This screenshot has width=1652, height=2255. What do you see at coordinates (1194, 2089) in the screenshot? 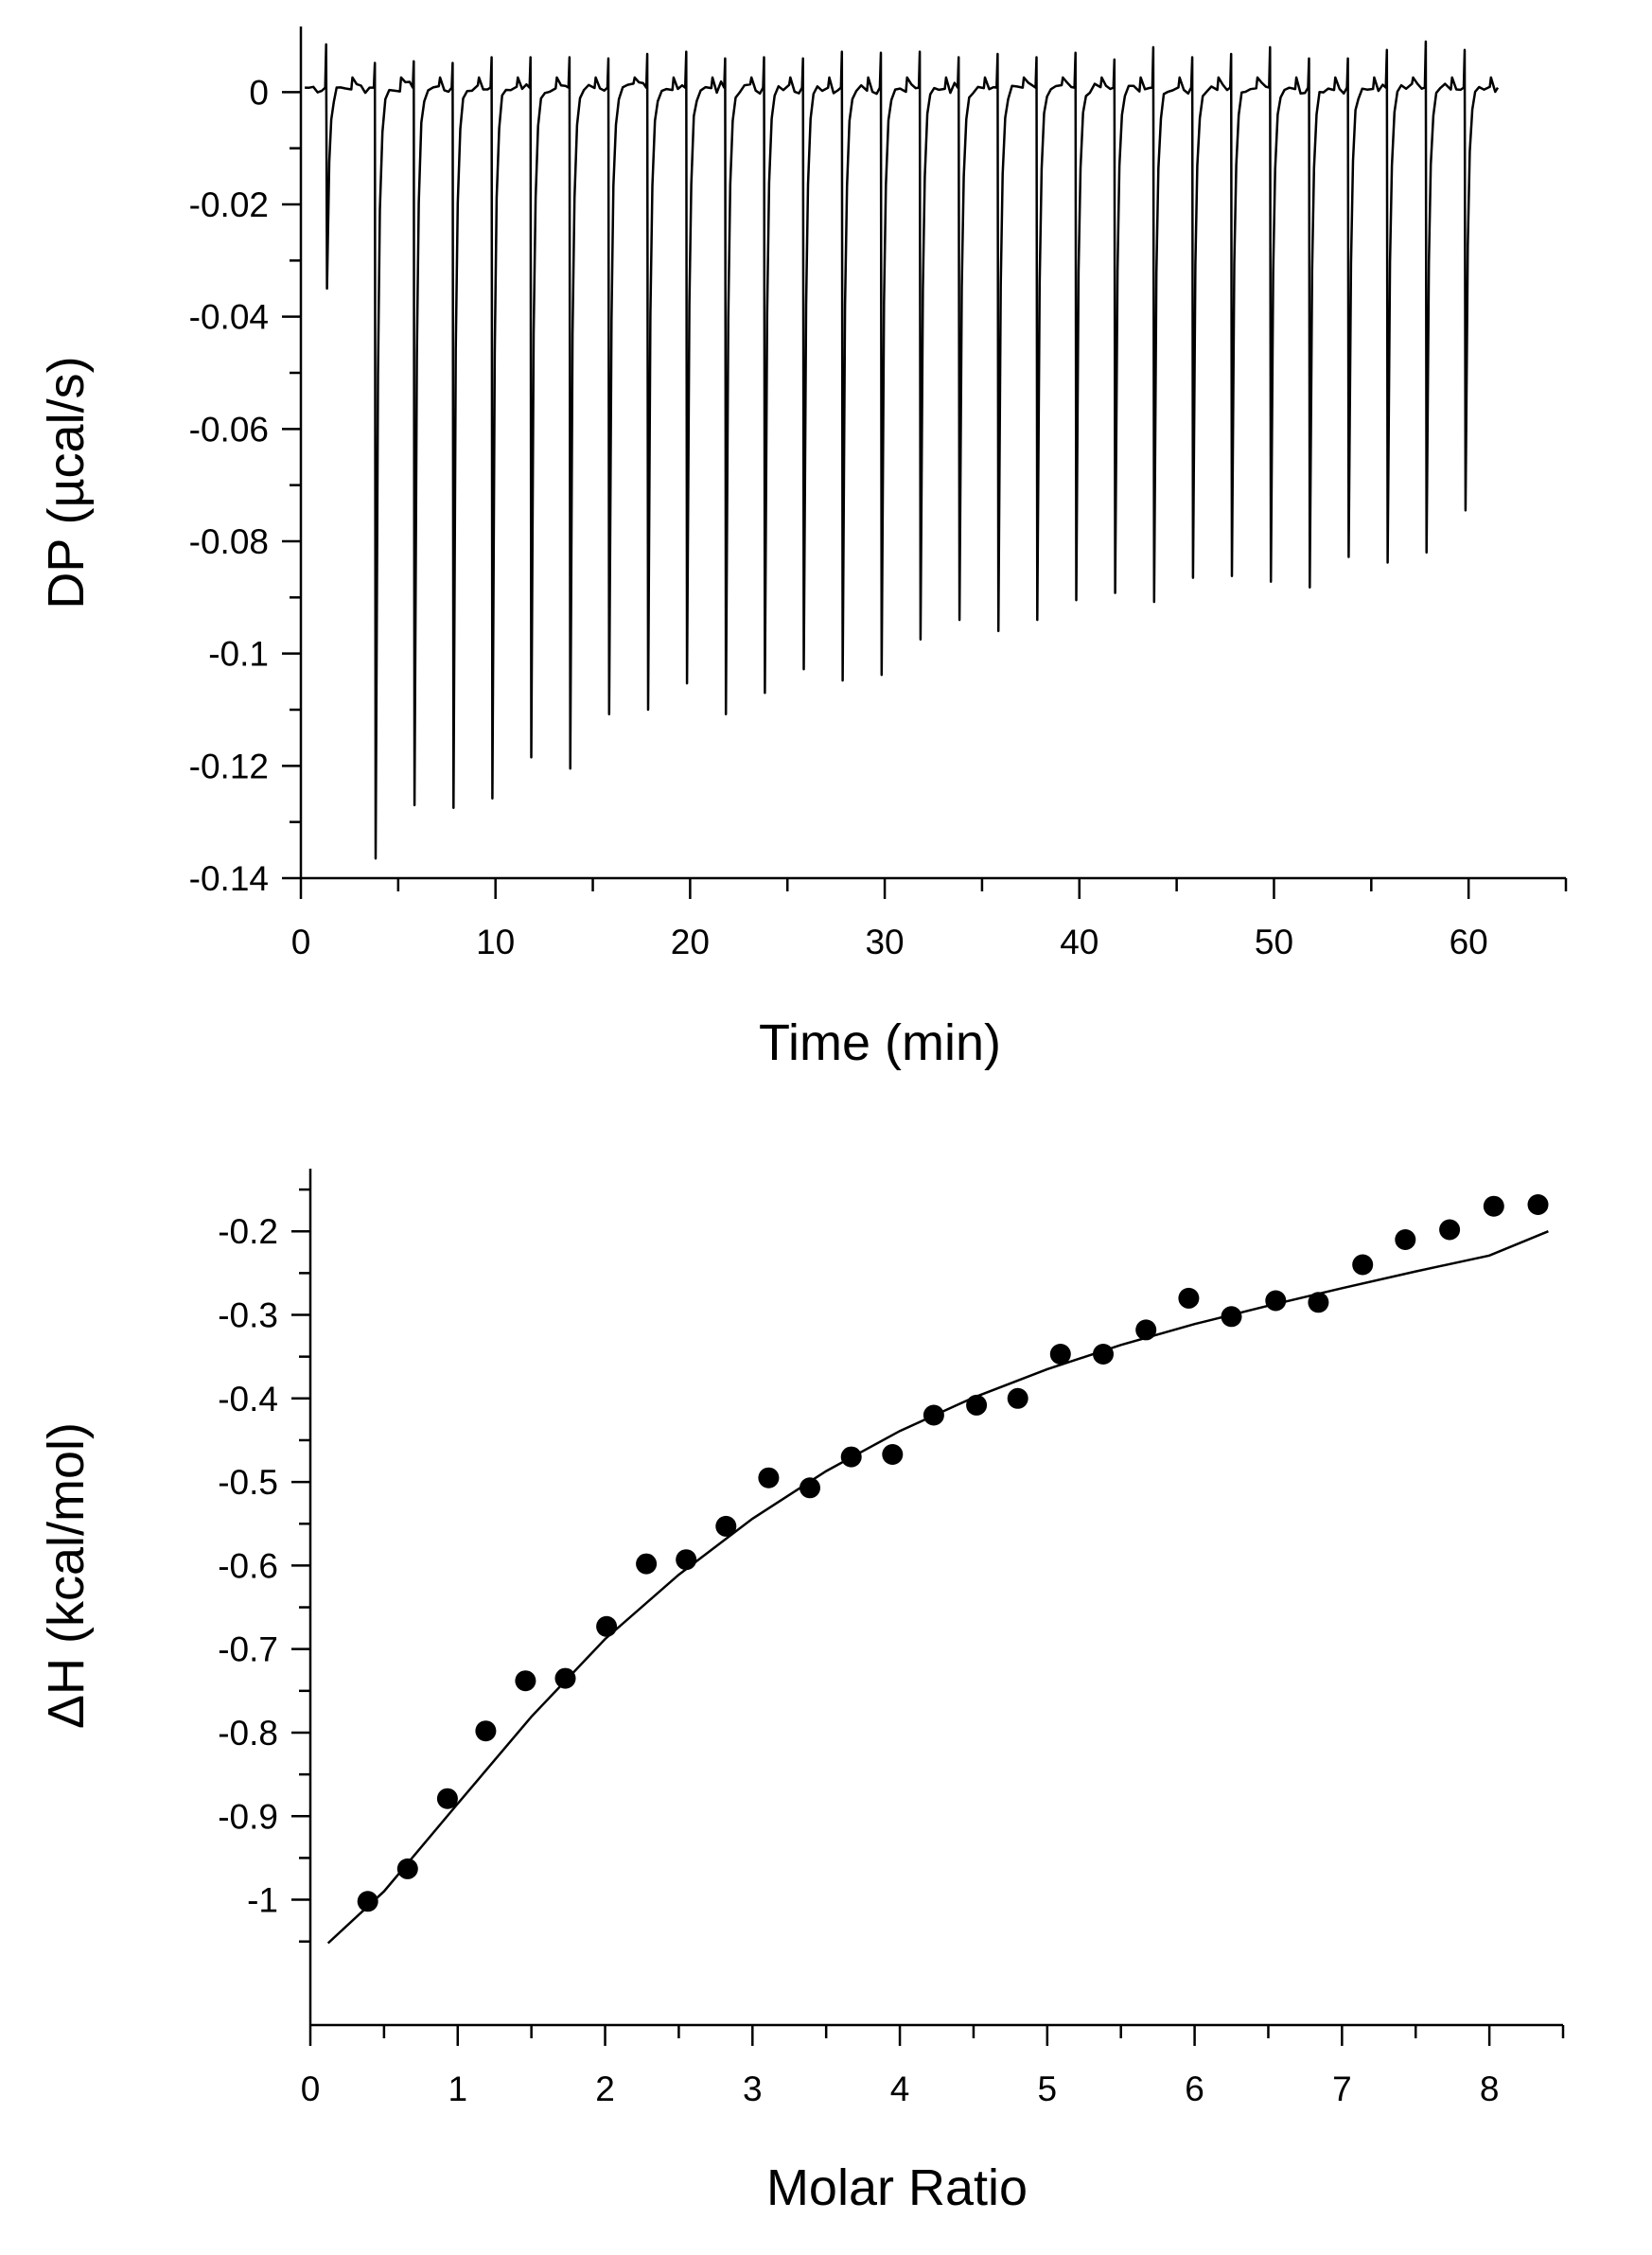
I see `isotherm-x-tick-label: 6` at bounding box center [1194, 2089].